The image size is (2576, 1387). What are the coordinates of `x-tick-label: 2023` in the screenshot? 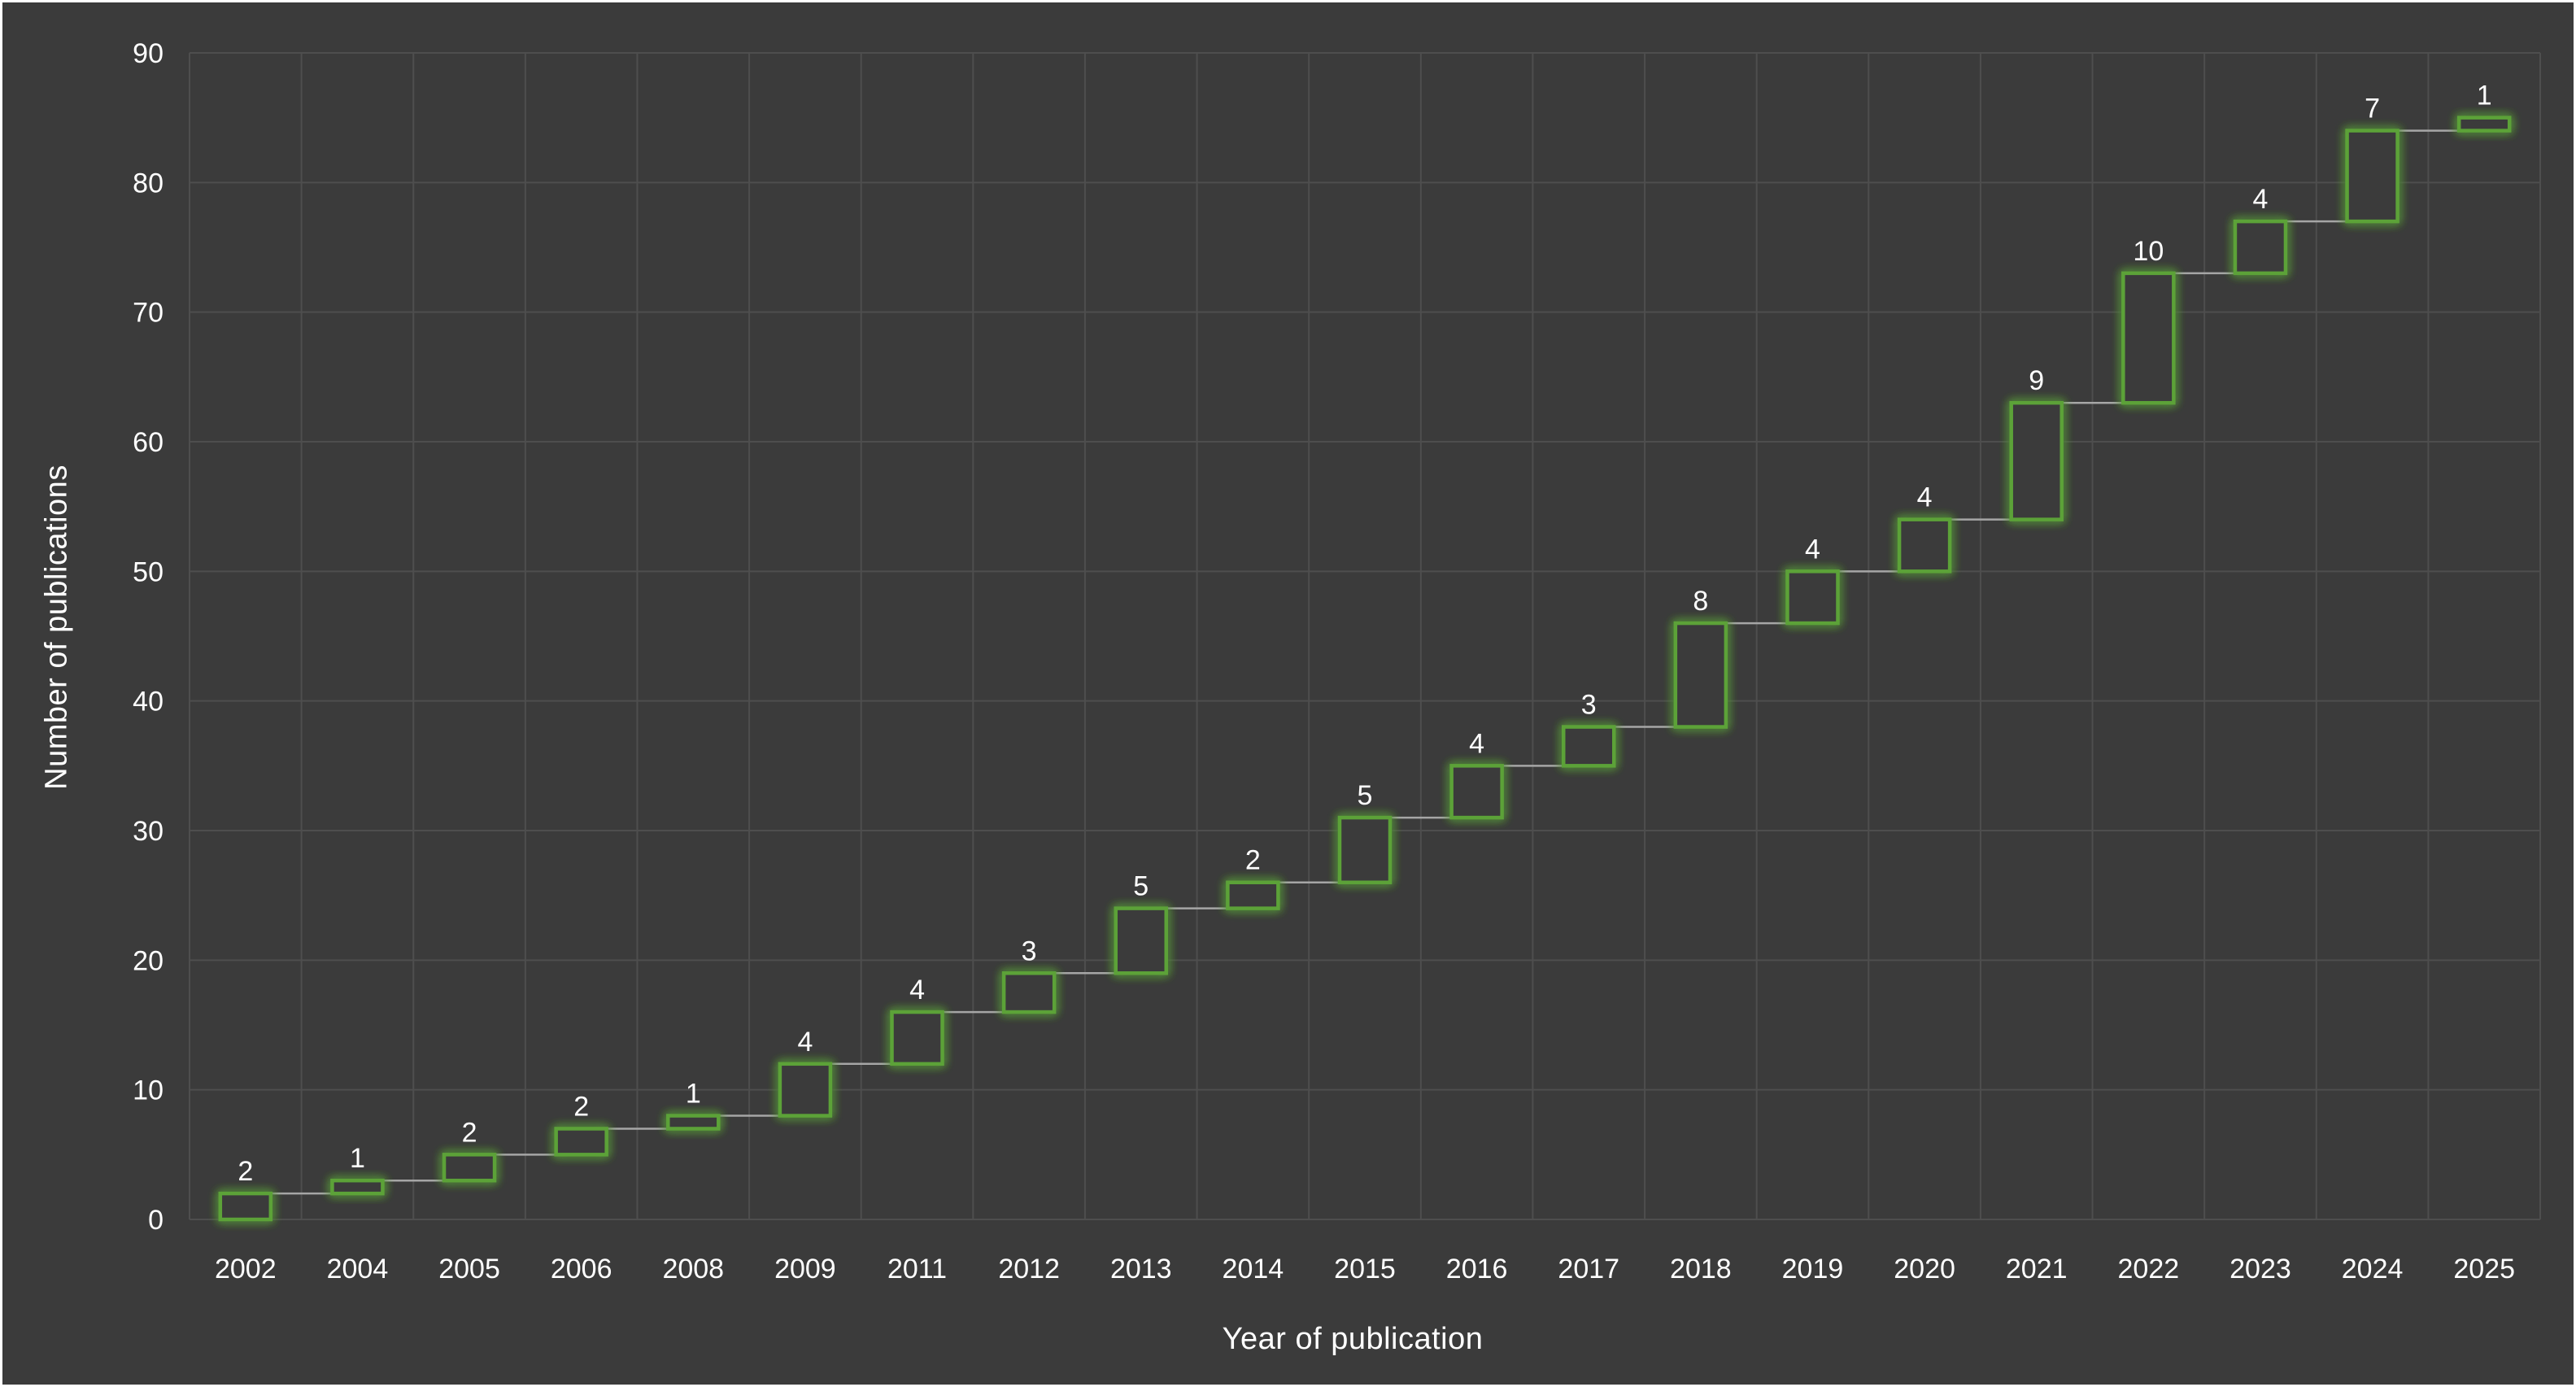 It's located at (2260, 1269).